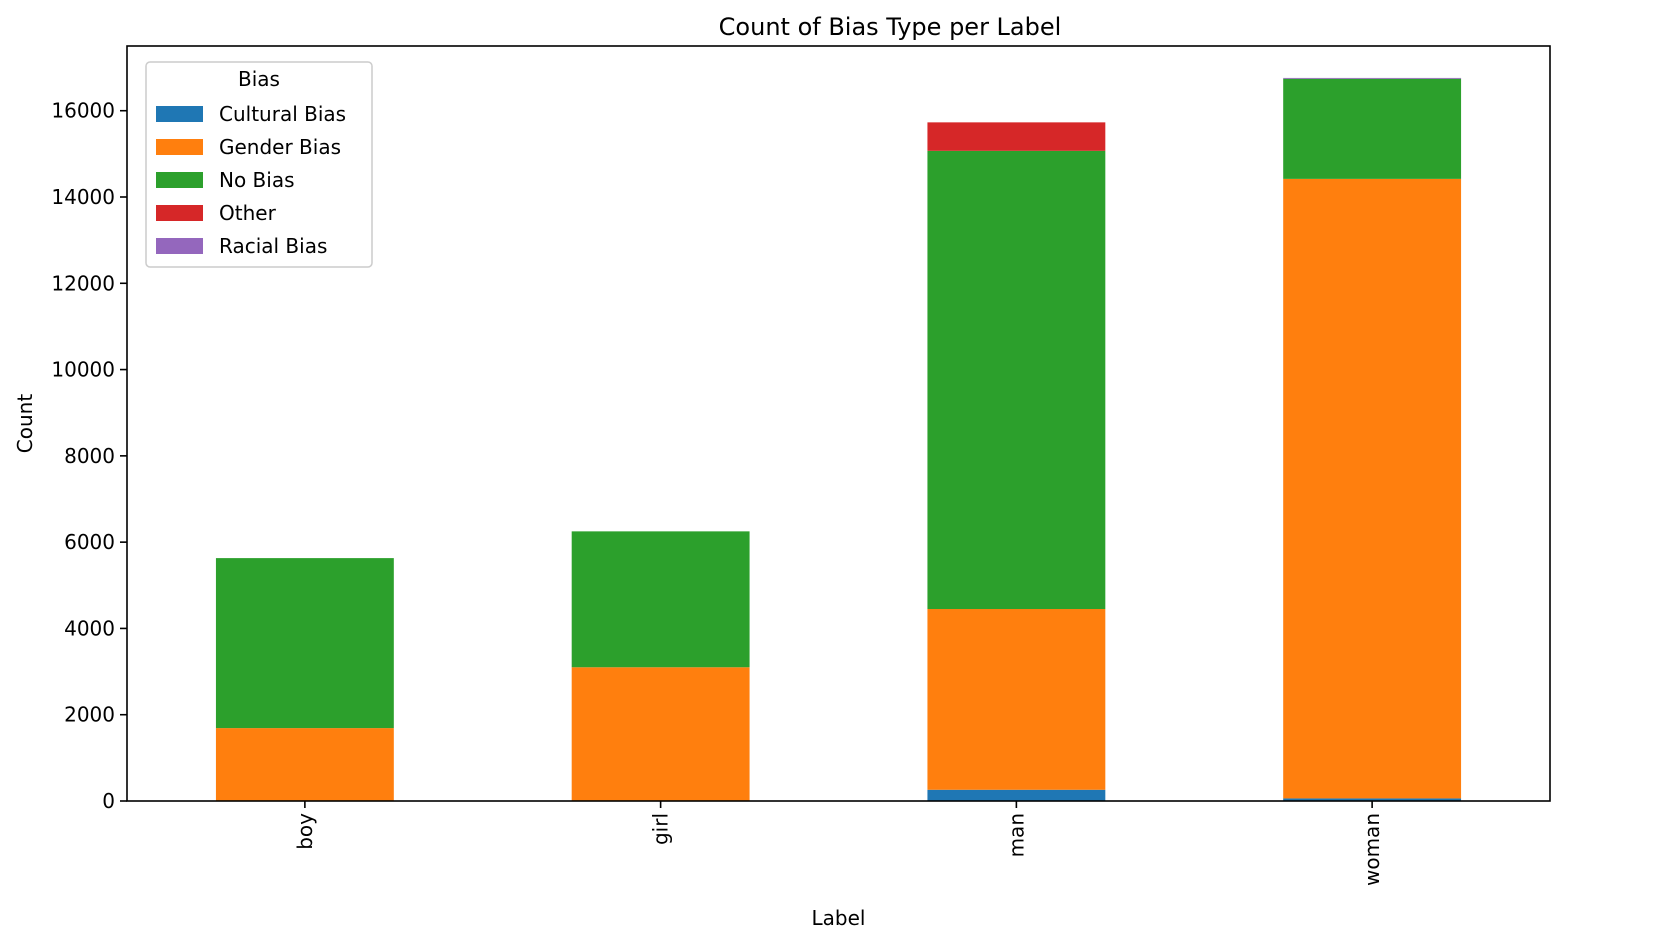  I want to click on legend-swatch-gender-bias, so click(179, 147).